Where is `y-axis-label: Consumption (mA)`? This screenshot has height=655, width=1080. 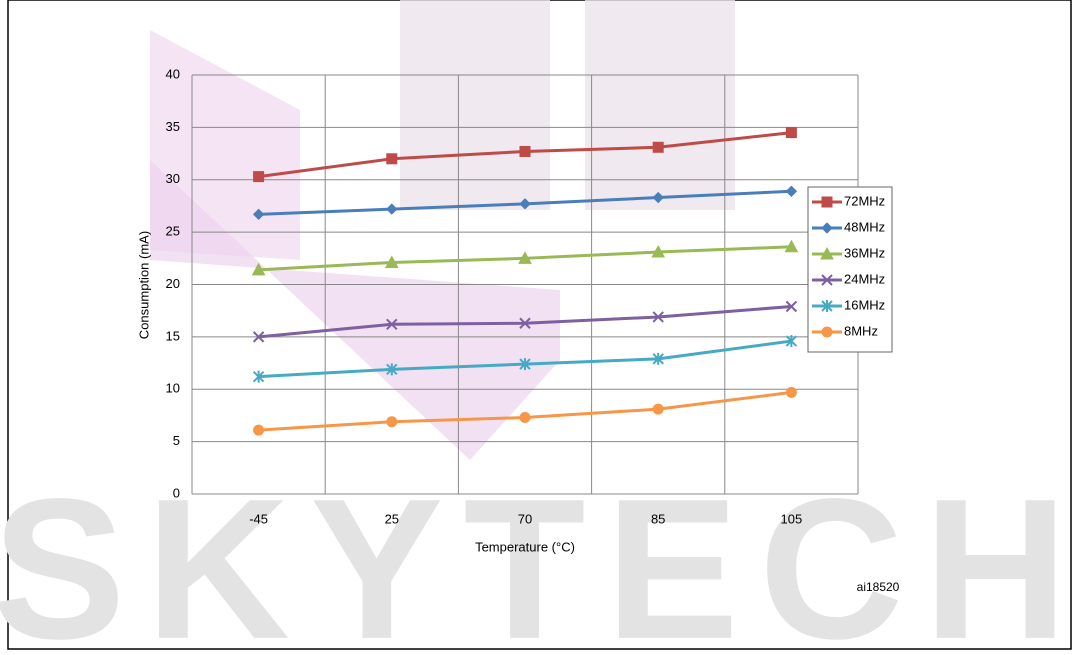 y-axis-label: Consumption (mA) is located at coordinates (143, 285).